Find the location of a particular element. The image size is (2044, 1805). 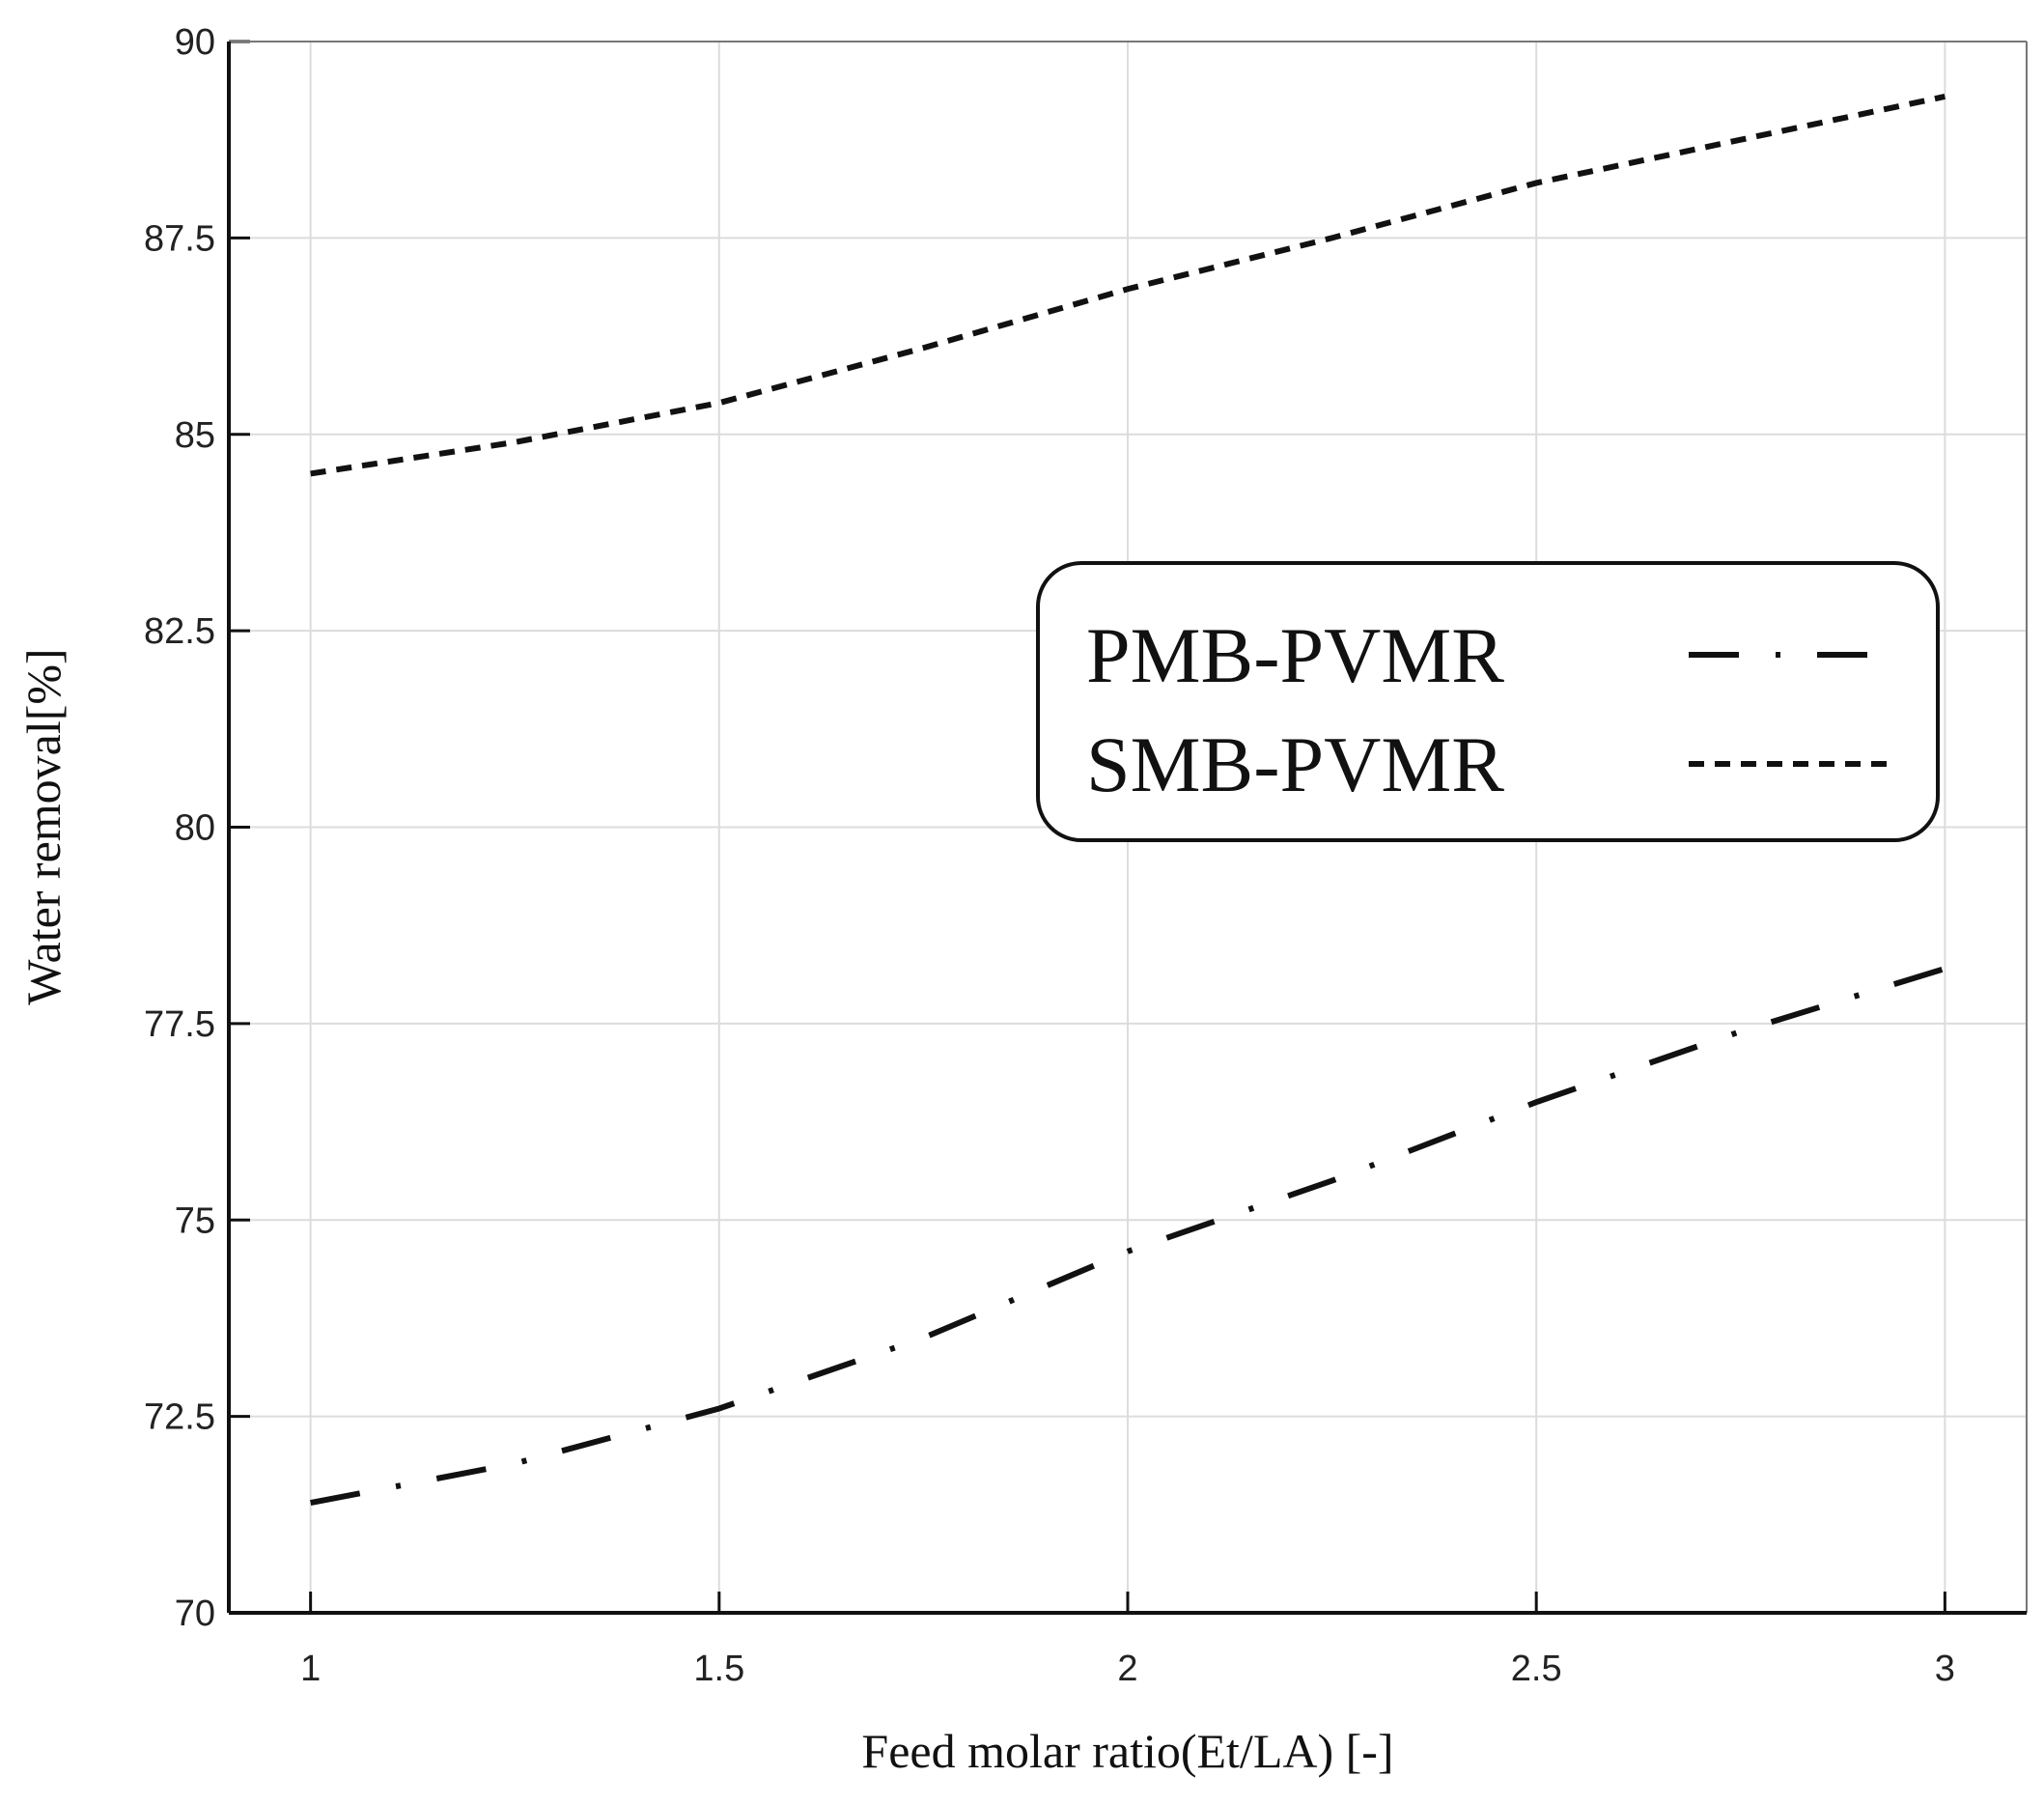

y-tick-label: 72.5 is located at coordinates (180, 1417).